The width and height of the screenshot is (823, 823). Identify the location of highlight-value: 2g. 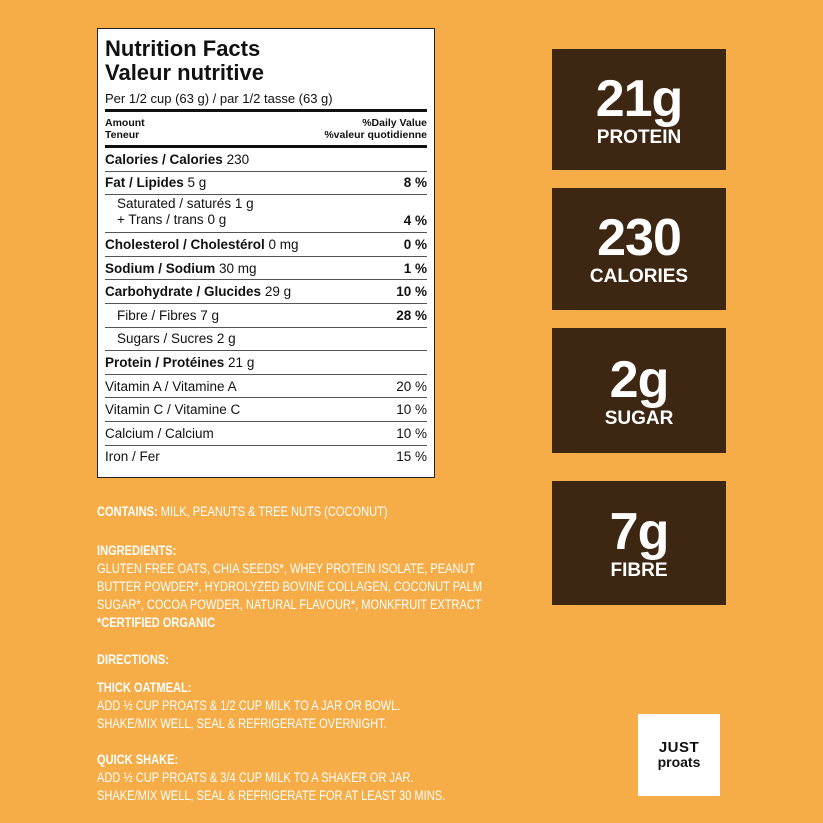
(639, 379).